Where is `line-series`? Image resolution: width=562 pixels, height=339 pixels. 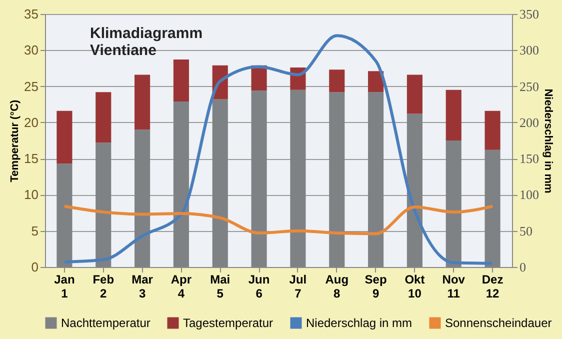
line-series is located at coordinates (278, 220).